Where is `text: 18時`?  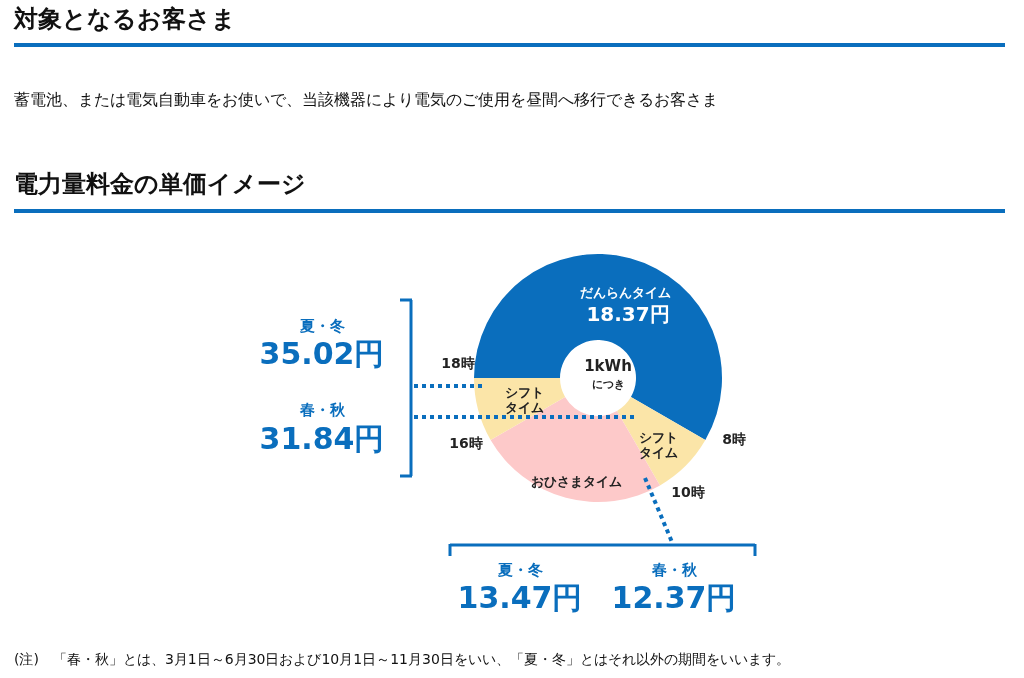 text: 18時 is located at coordinates (458, 363).